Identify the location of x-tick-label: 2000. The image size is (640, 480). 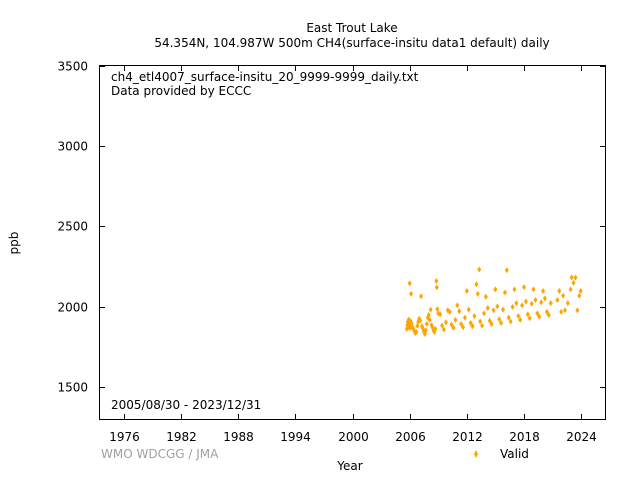
(353, 437).